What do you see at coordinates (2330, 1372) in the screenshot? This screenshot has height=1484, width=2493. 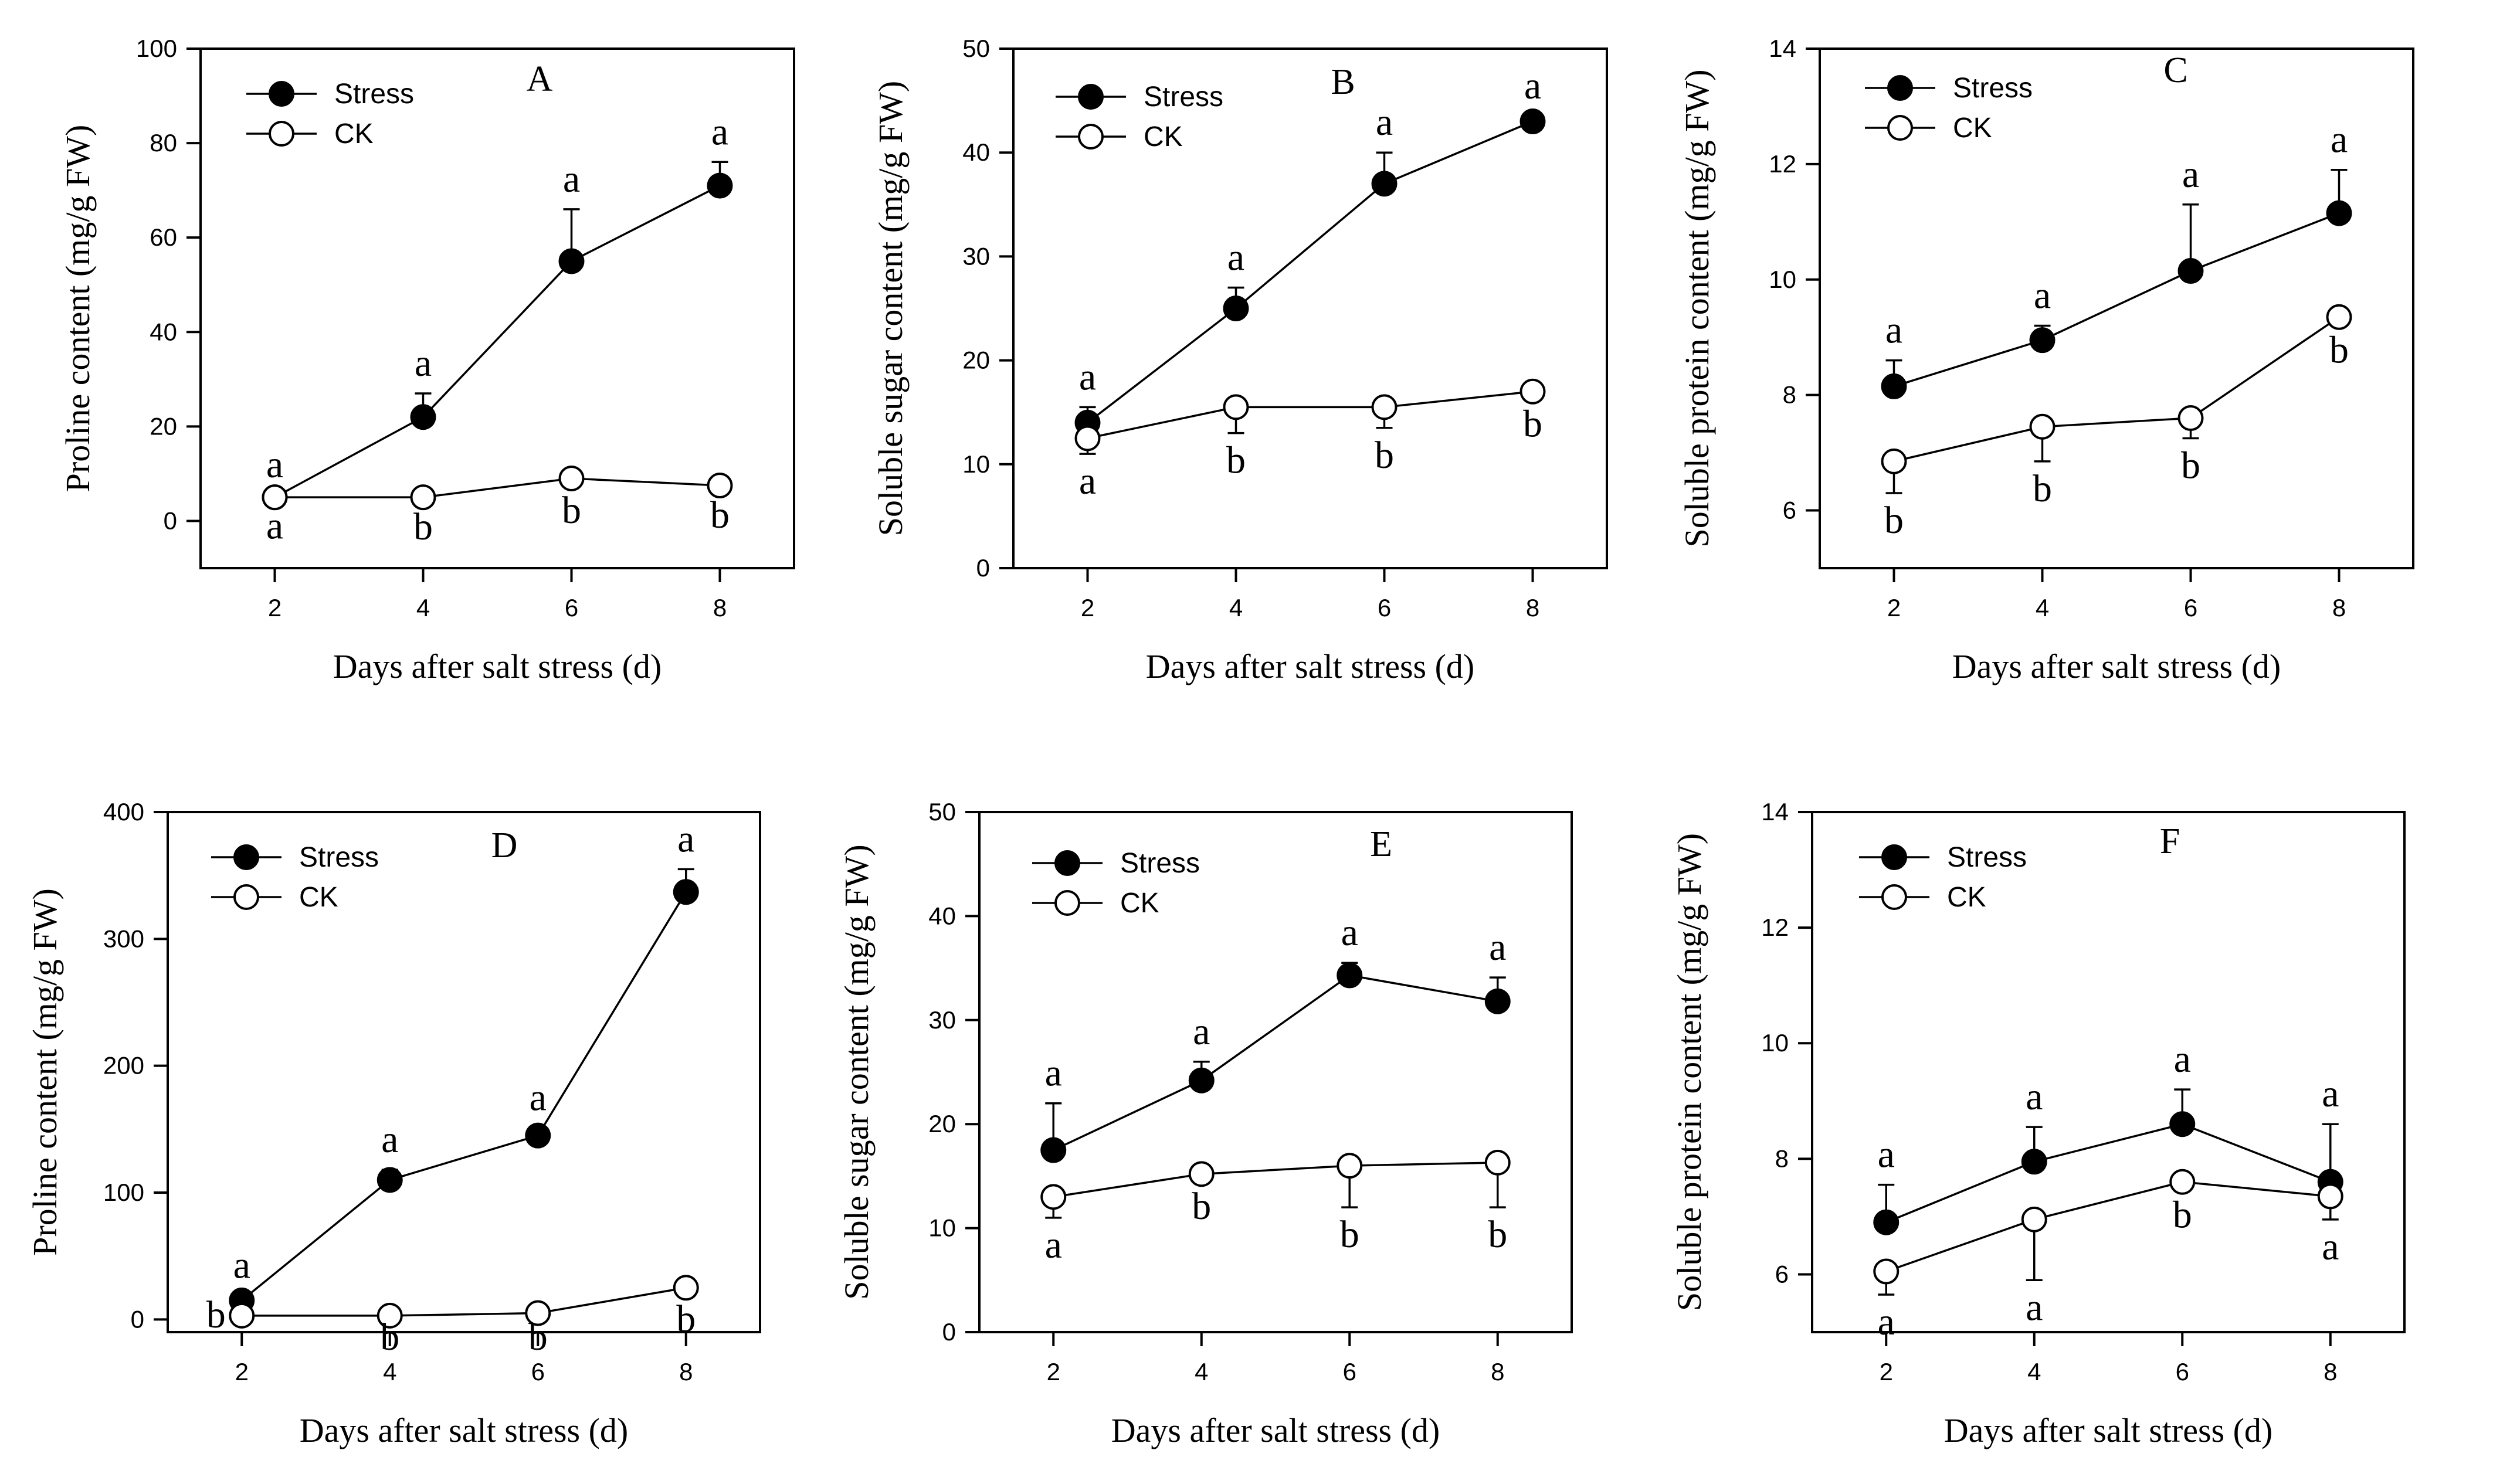 I see `x-tick-label: 8` at bounding box center [2330, 1372].